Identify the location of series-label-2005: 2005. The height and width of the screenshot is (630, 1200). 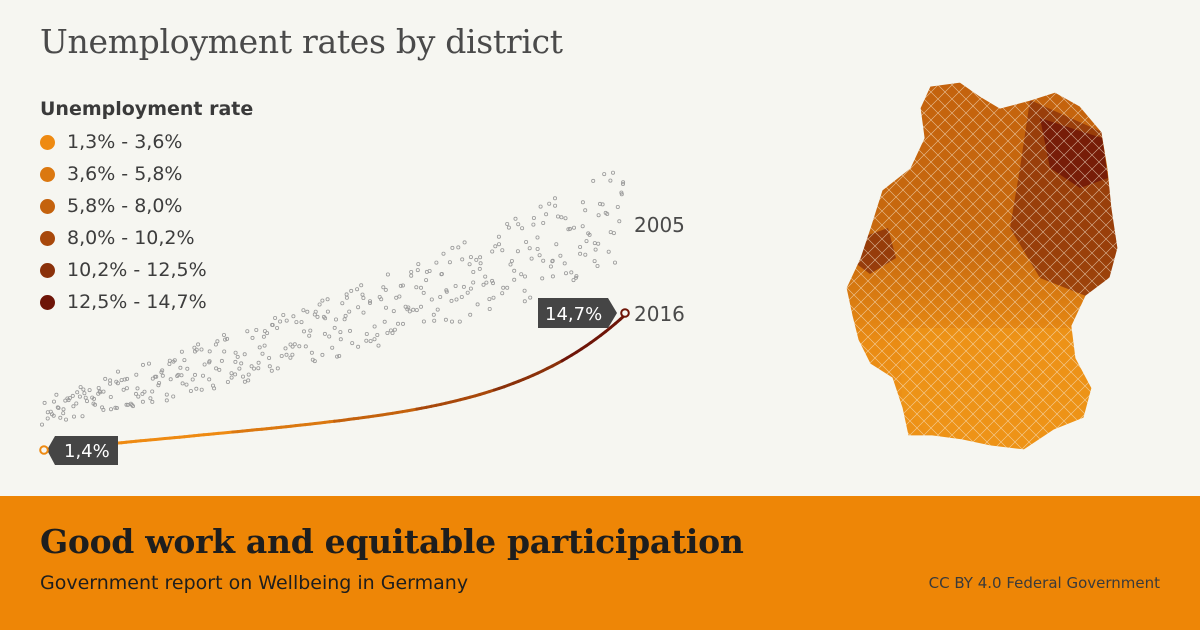
(659, 225).